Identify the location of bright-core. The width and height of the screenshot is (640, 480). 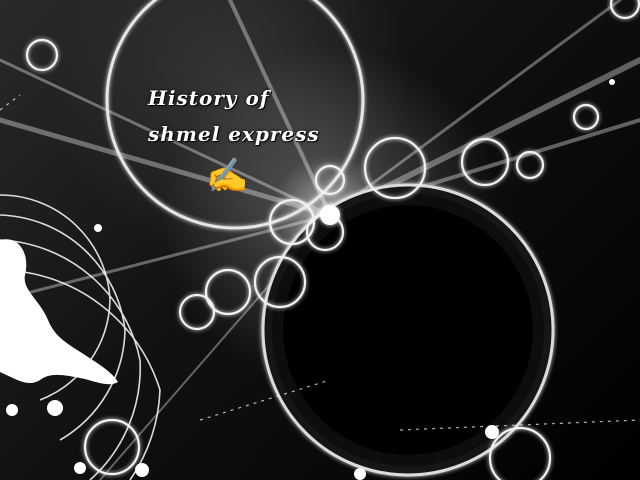
(330, 215).